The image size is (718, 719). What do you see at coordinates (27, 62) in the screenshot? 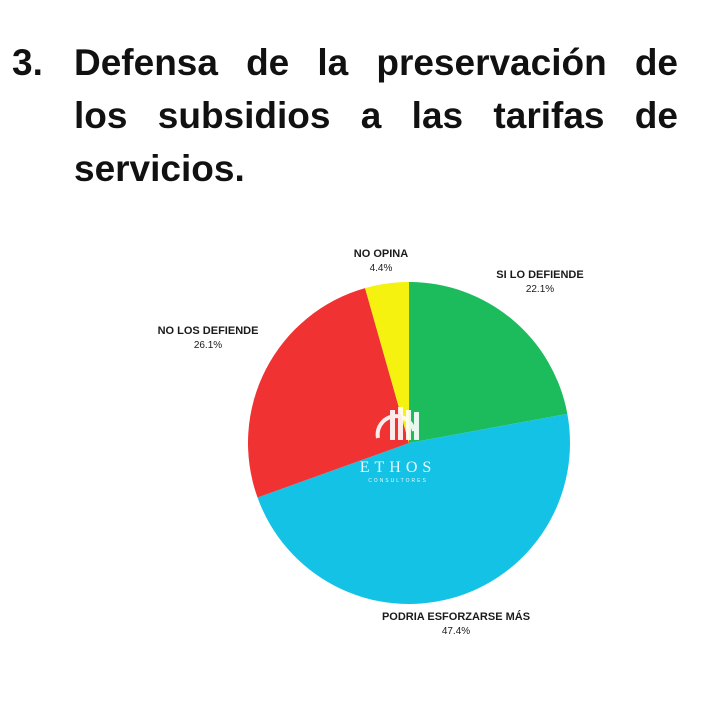
I see `heading-number: 3.` at bounding box center [27, 62].